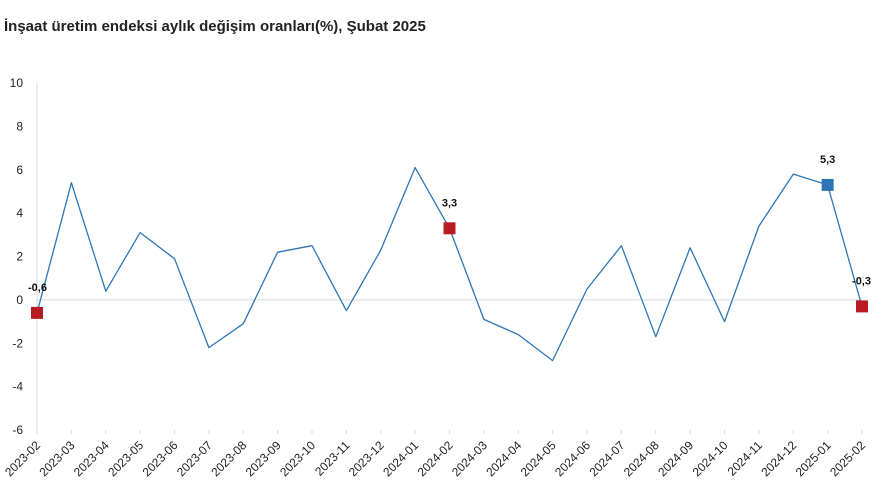 The image size is (882, 494). What do you see at coordinates (22, 458) in the screenshot?
I see `x-tick-label: 2023-02` at bounding box center [22, 458].